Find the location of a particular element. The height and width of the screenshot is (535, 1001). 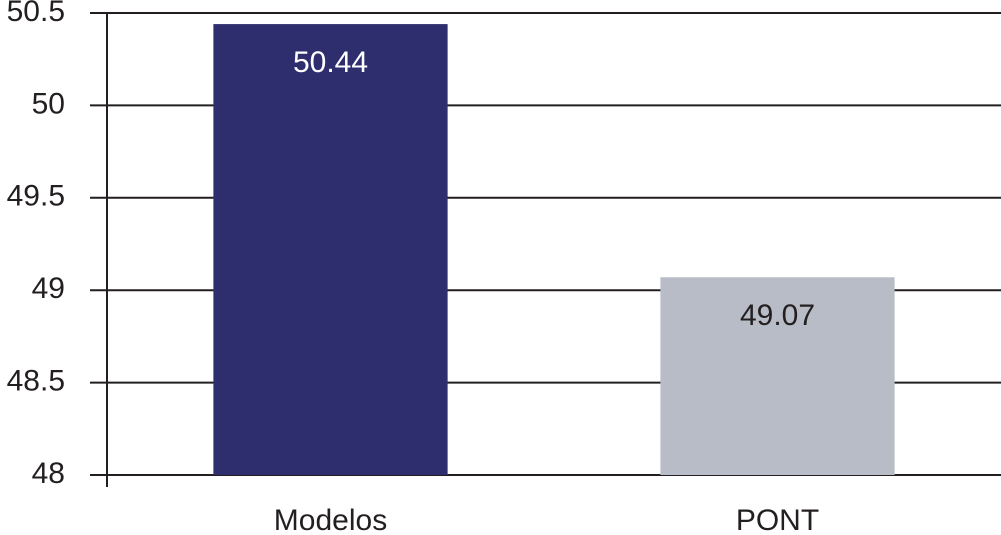

y-tick-label: 48 is located at coordinates (48, 473).